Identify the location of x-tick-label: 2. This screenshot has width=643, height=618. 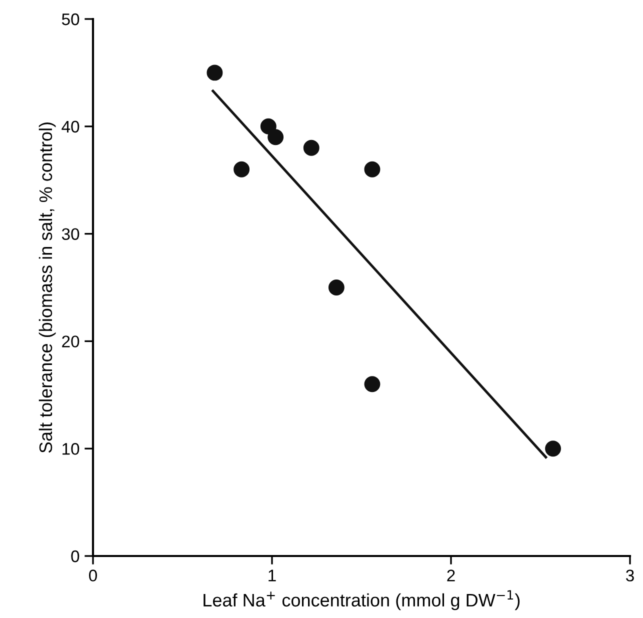
(451, 576).